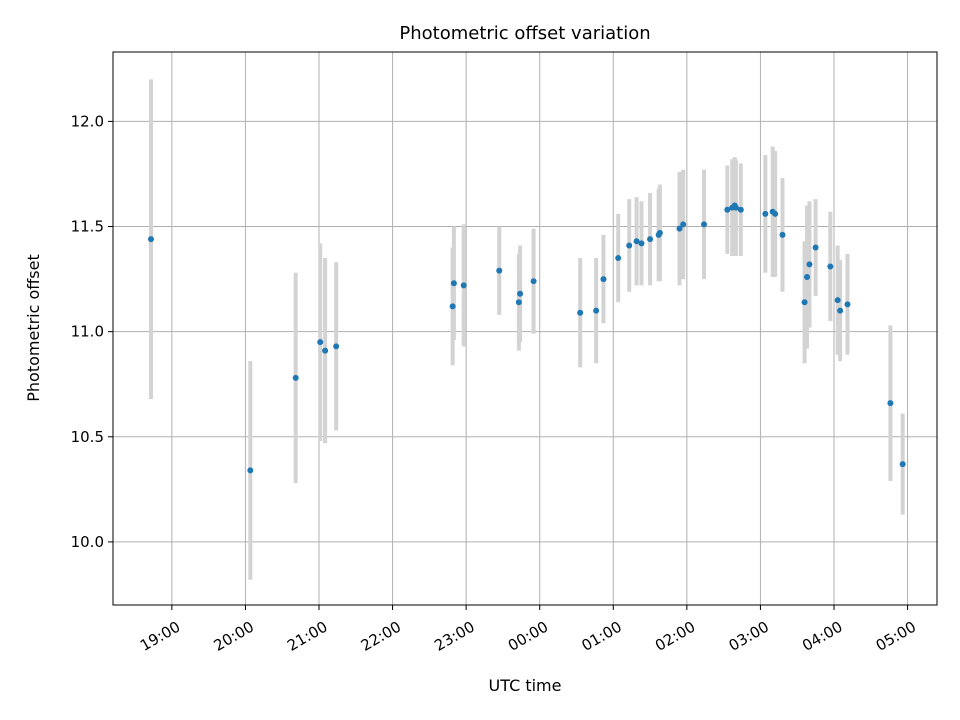 Image resolution: width=960 pixels, height=720 pixels. What do you see at coordinates (87, 121) in the screenshot?
I see `y-tick-label: 12.0` at bounding box center [87, 121].